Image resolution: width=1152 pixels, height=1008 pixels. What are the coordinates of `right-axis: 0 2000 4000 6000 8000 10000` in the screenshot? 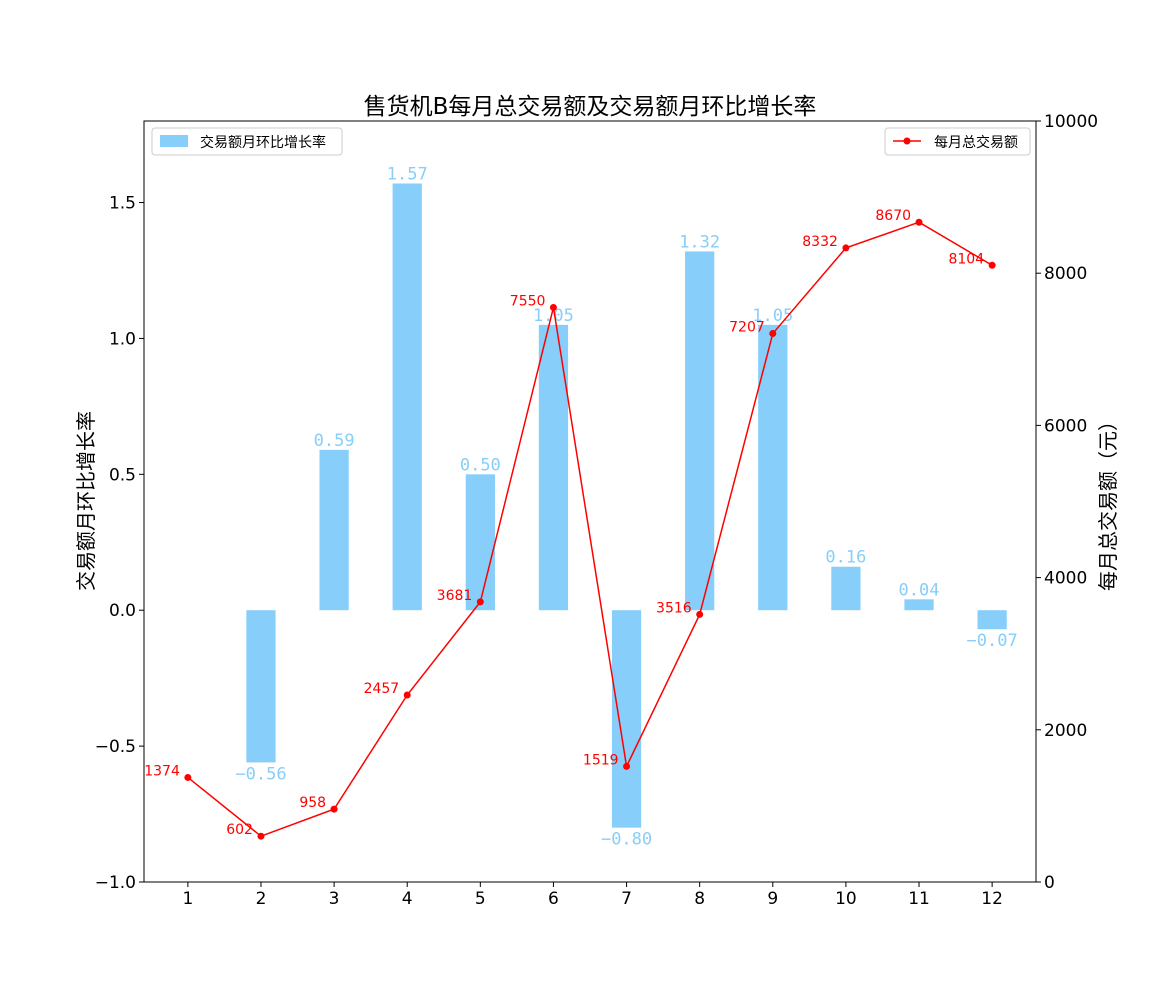 It's located at (1067, 502).